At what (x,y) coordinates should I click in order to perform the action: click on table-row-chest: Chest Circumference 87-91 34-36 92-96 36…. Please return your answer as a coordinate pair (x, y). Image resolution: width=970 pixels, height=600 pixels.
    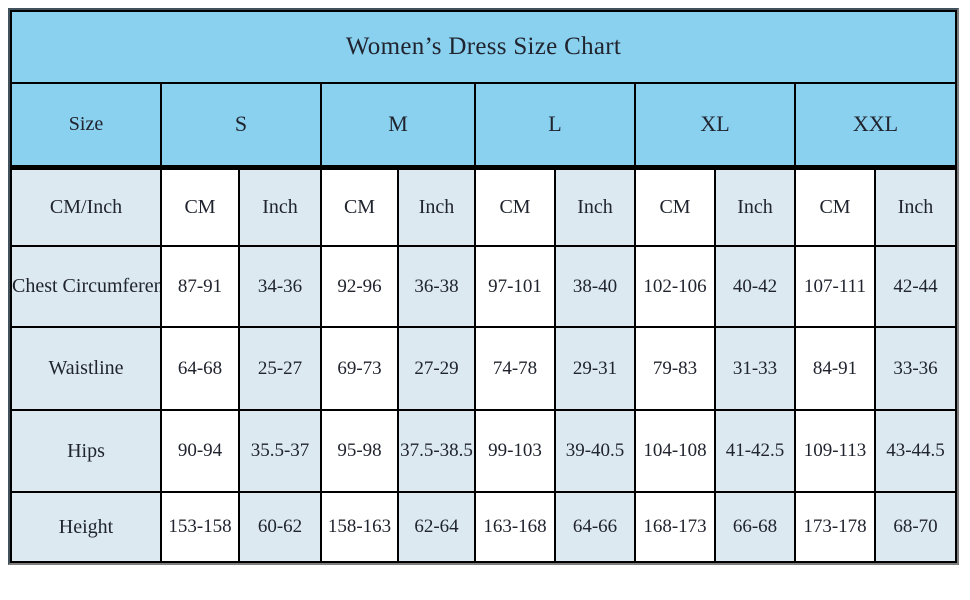
    Looking at the image, I should click on (484, 286).